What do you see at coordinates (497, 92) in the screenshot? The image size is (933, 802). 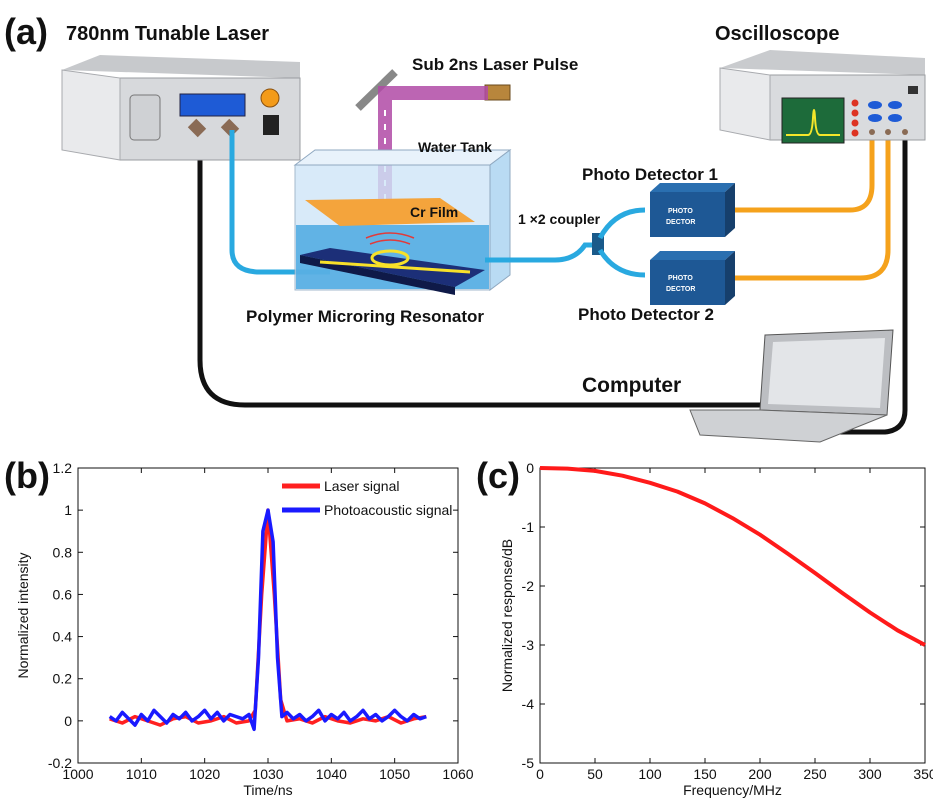 I see `pulsed-laser-head` at bounding box center [497, 92].